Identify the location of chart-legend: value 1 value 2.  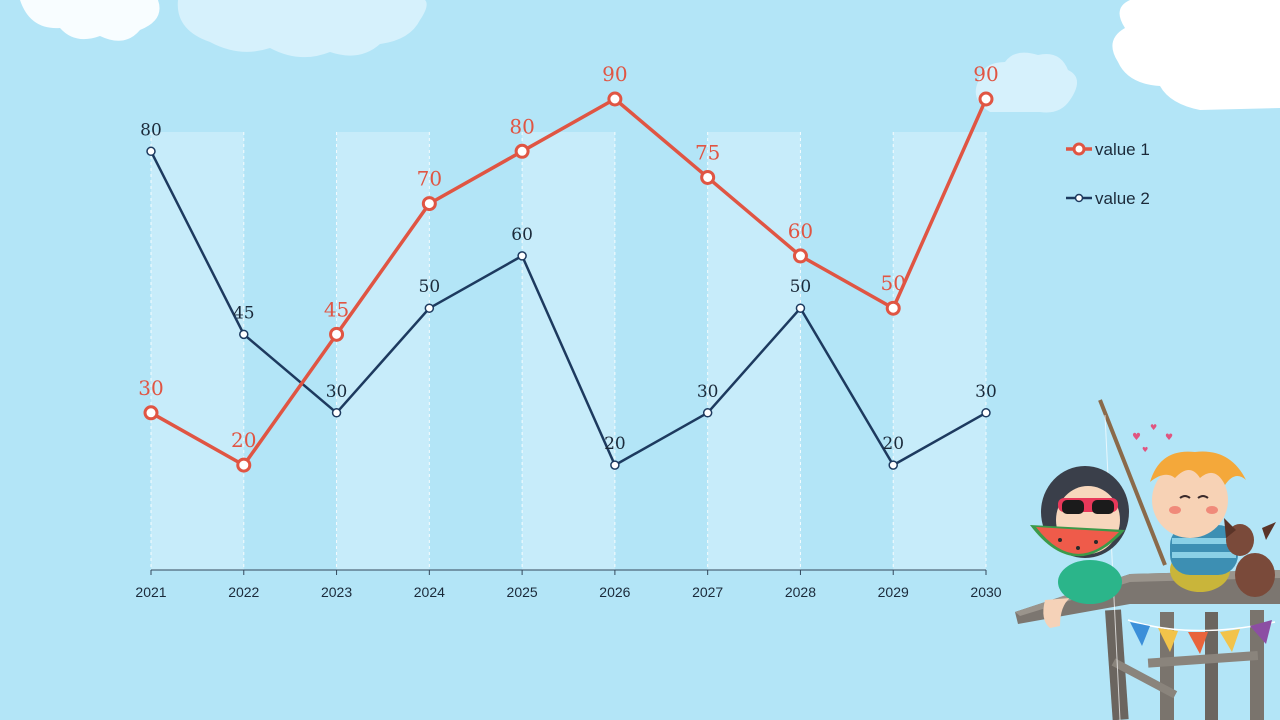
(1108, 174).